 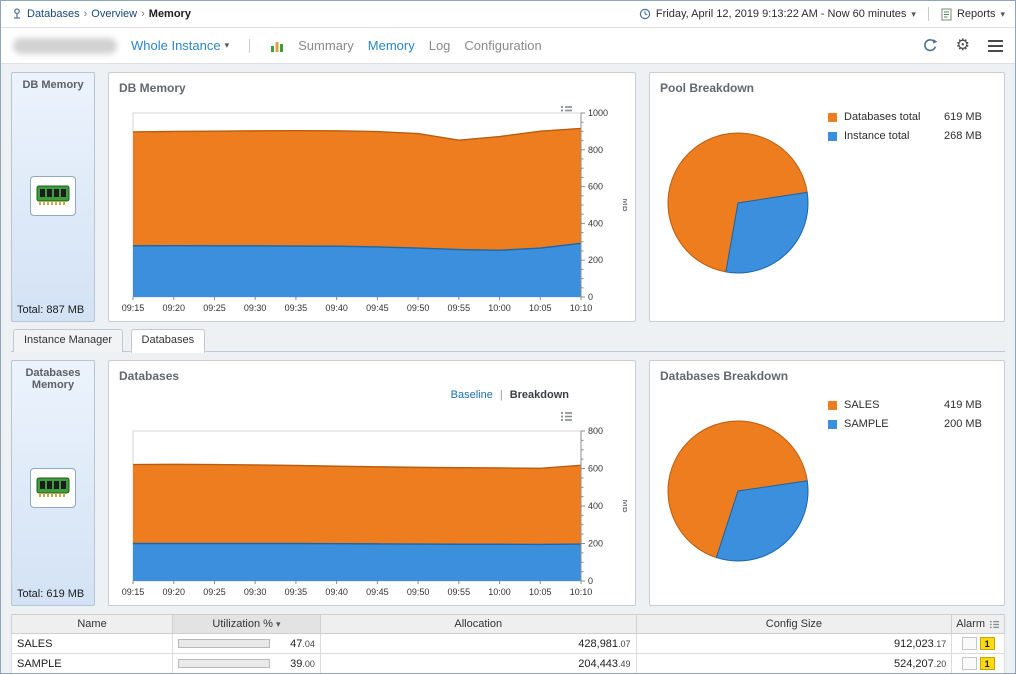 I want to click on utilization-bar, so click(x=224, y=643).